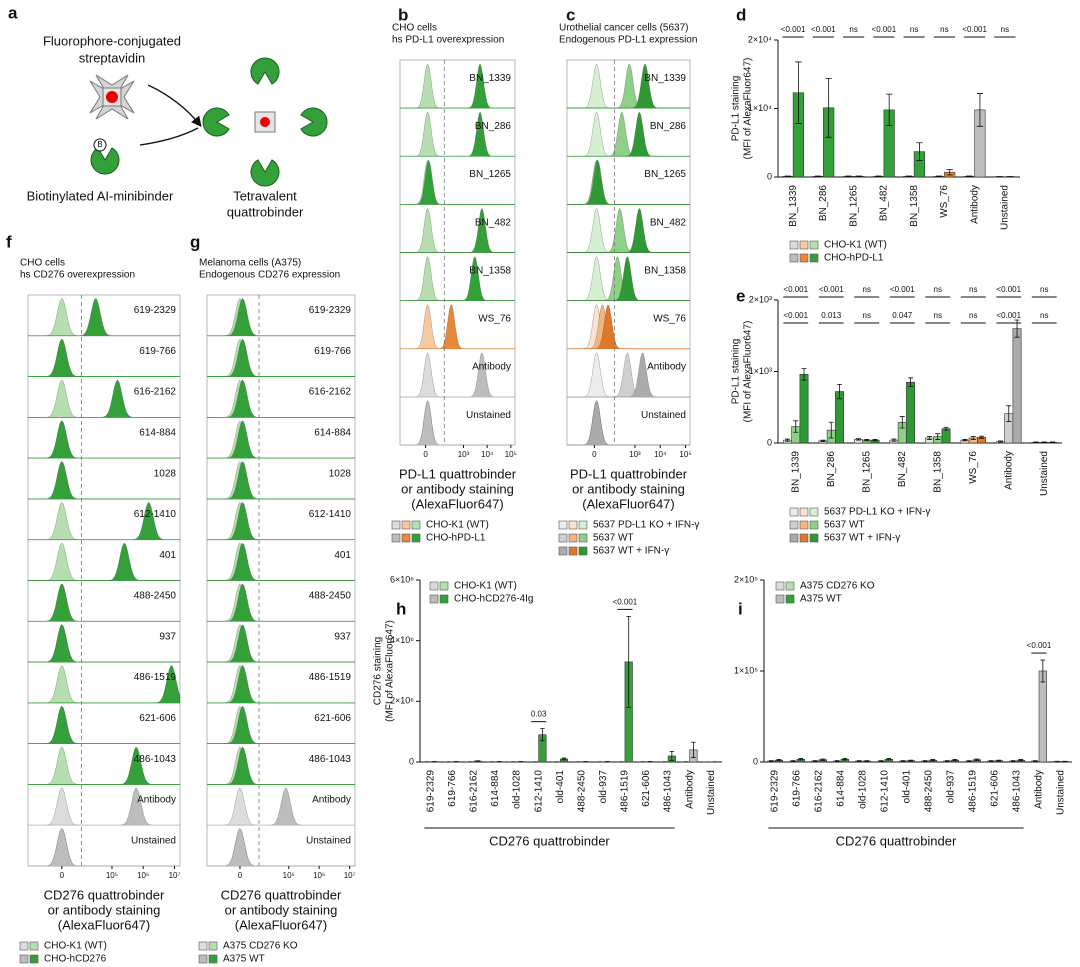  What do you see at coordinates (265, 211) in the screenshot?
I see `label: quattrobinder` at bounding box center [265, 211].